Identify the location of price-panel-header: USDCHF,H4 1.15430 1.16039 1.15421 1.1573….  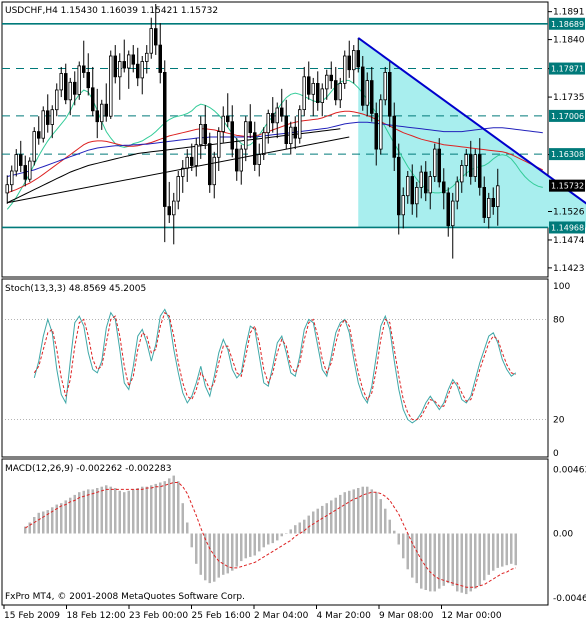
(111, 11).